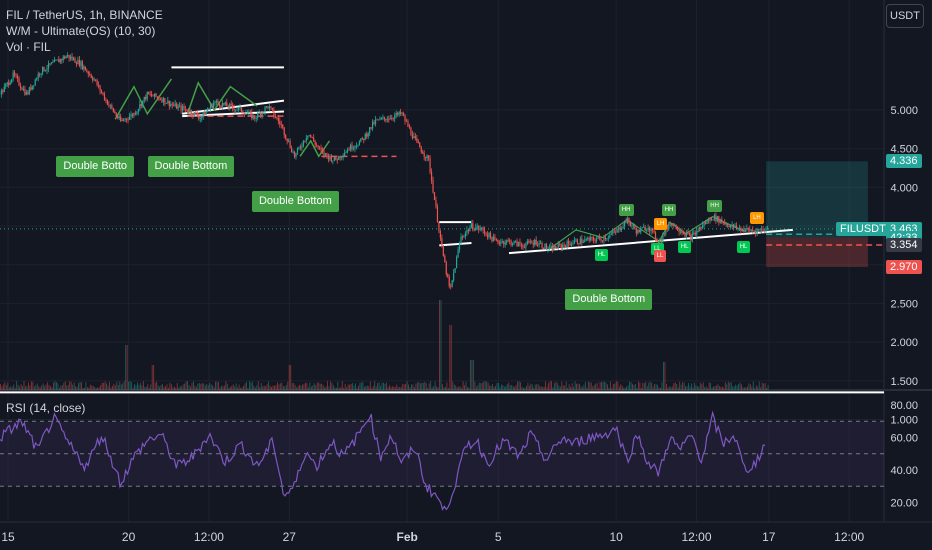 This screenshot has height=550, width=932. I want to click on long-position-loss-zone, so click(817, 252).